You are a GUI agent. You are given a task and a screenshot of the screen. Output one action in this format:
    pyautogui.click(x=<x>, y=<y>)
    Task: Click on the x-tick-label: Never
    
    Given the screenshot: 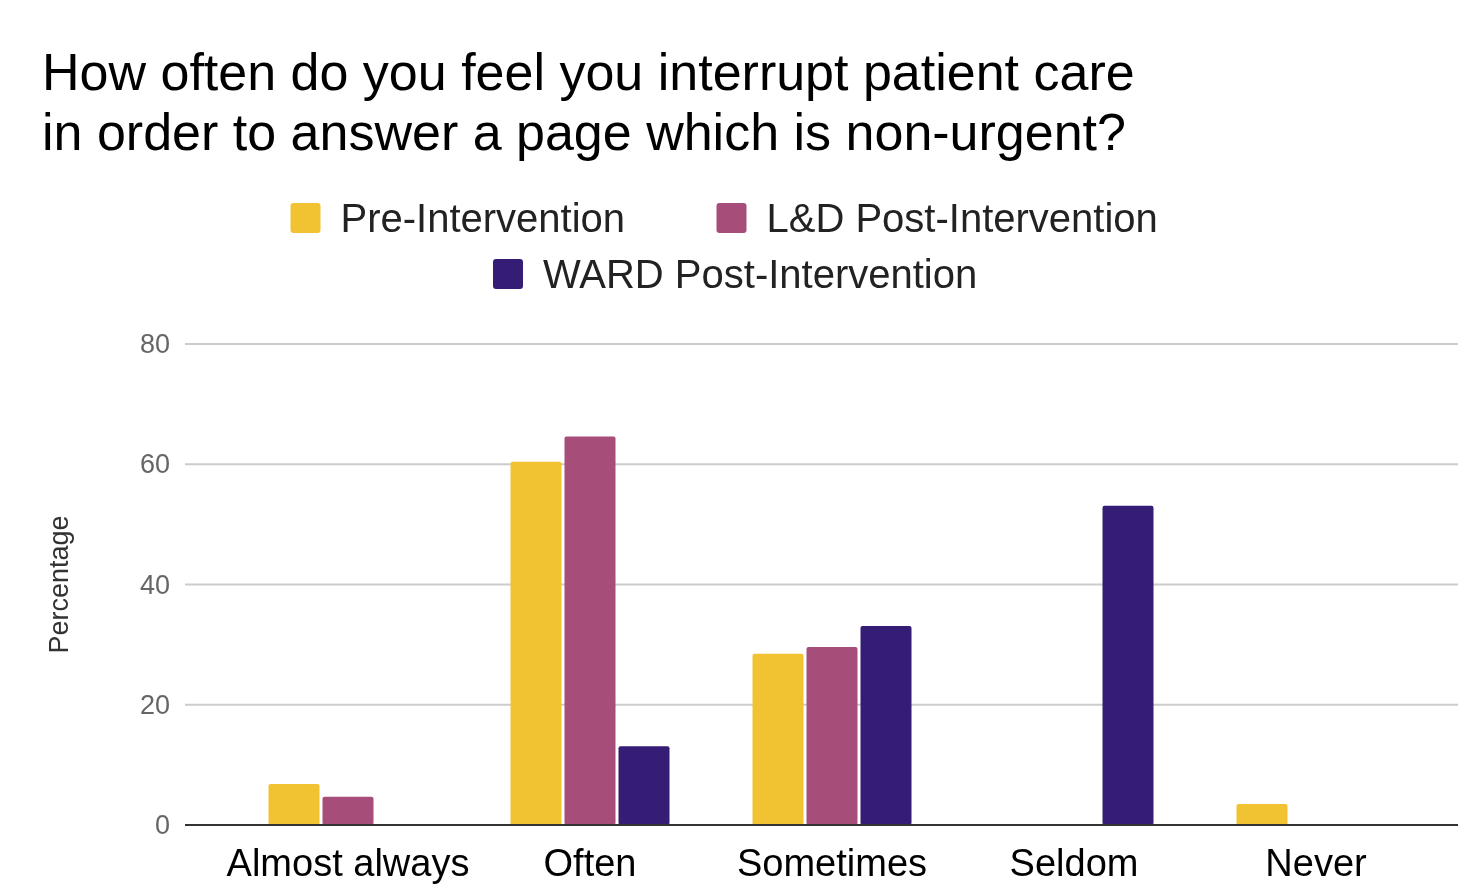 What is the action you would take?
    pyautogui.click(x=1316, y=863)
    